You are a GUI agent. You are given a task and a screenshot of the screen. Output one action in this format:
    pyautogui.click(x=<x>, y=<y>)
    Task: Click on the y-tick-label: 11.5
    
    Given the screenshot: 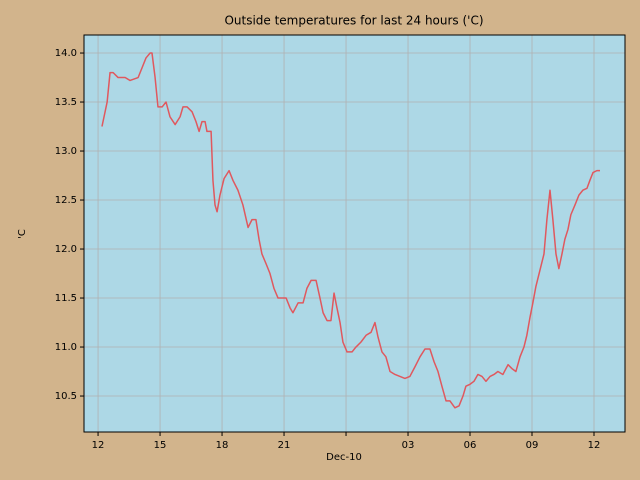 What is the action you would take?
    pyautogui.click(x=66, y=298)
    